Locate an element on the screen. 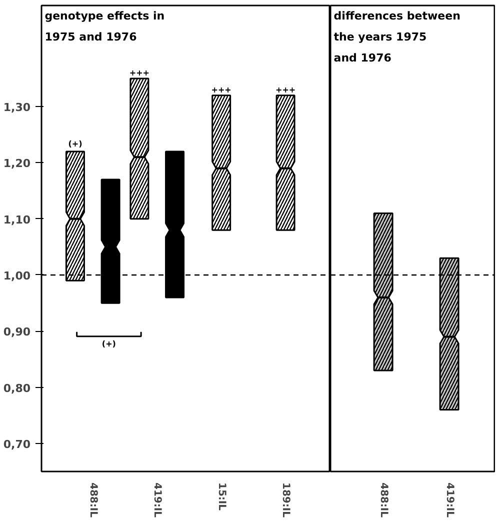  x-tick-label: 15:IL is located at coordinates (221, 497).